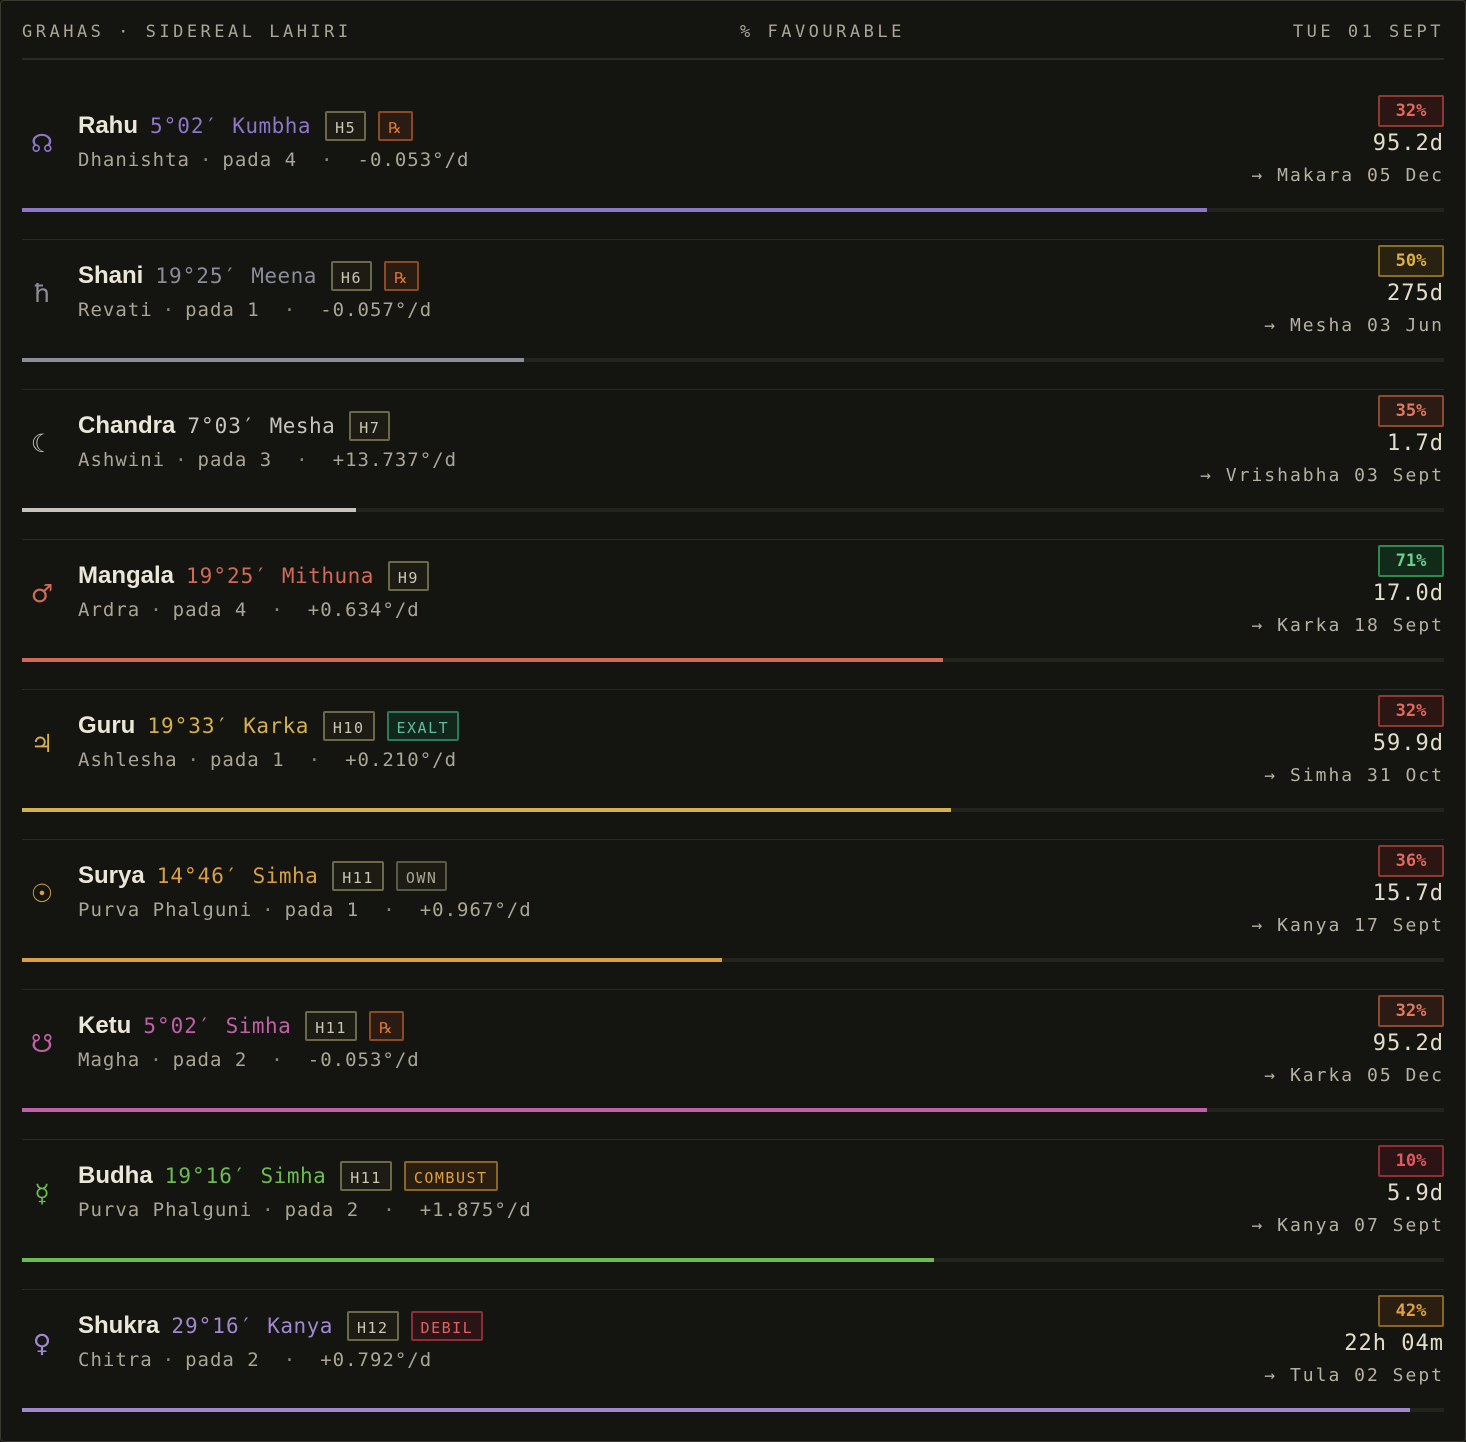  I want to click on favourable-percent-badge: 50%, so click(1411, 261).